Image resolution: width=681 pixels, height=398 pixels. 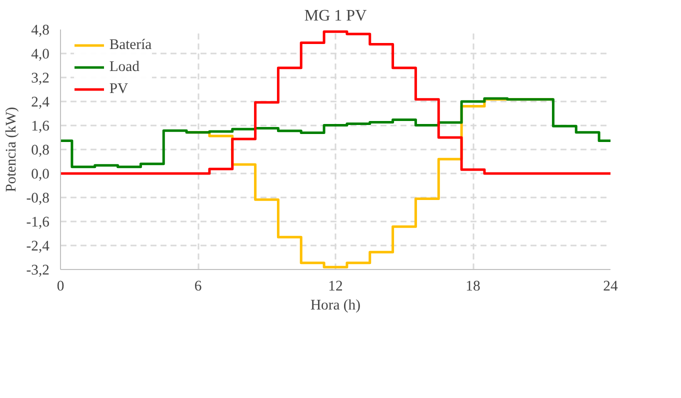 I want to click on legend-label: Load, so click(x=124, y=67).